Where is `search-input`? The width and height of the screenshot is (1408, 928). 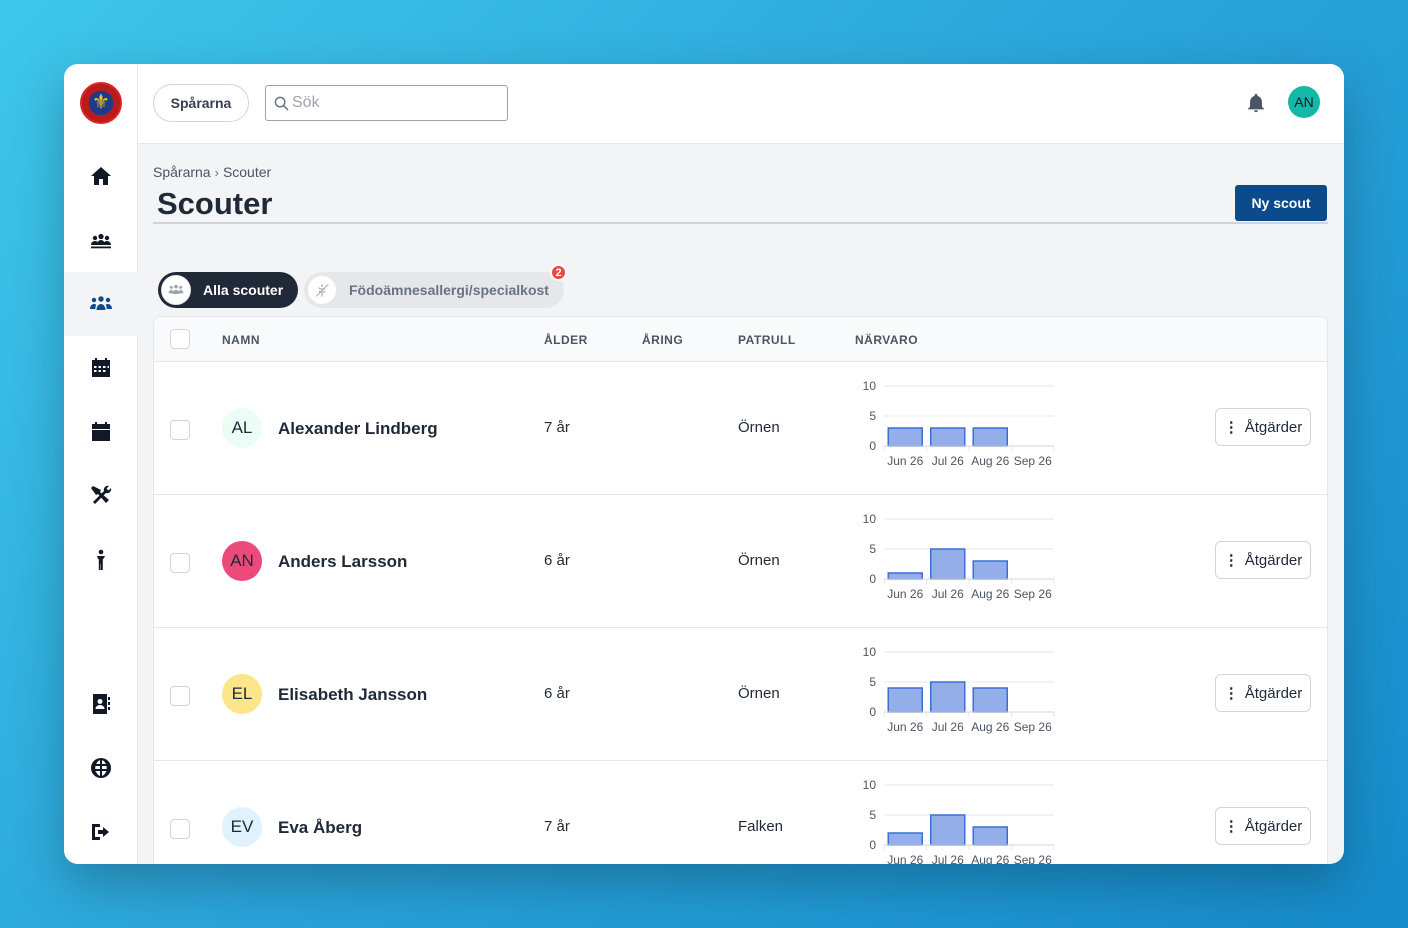
search-input is located at coordinates (397, 103).